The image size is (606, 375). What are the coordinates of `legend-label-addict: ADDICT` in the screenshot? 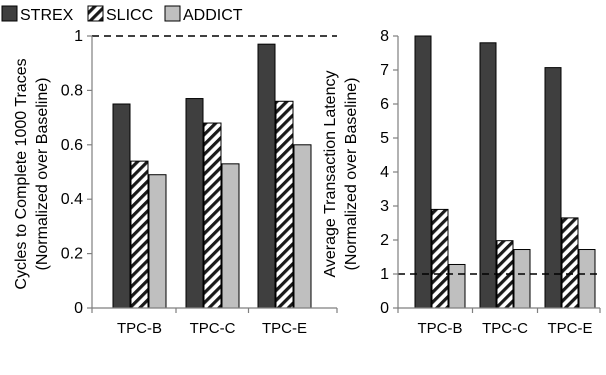 It's located at (213, 15).